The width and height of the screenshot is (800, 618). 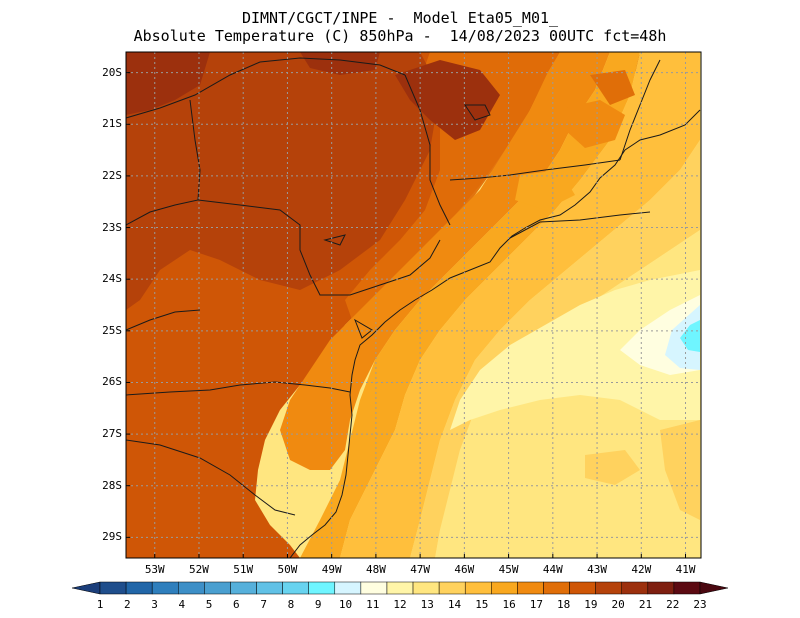 What do you see at coordinates (112, 227) in the screenshot?
I see `lat-label: 23S` at bounding box center [112, 227].